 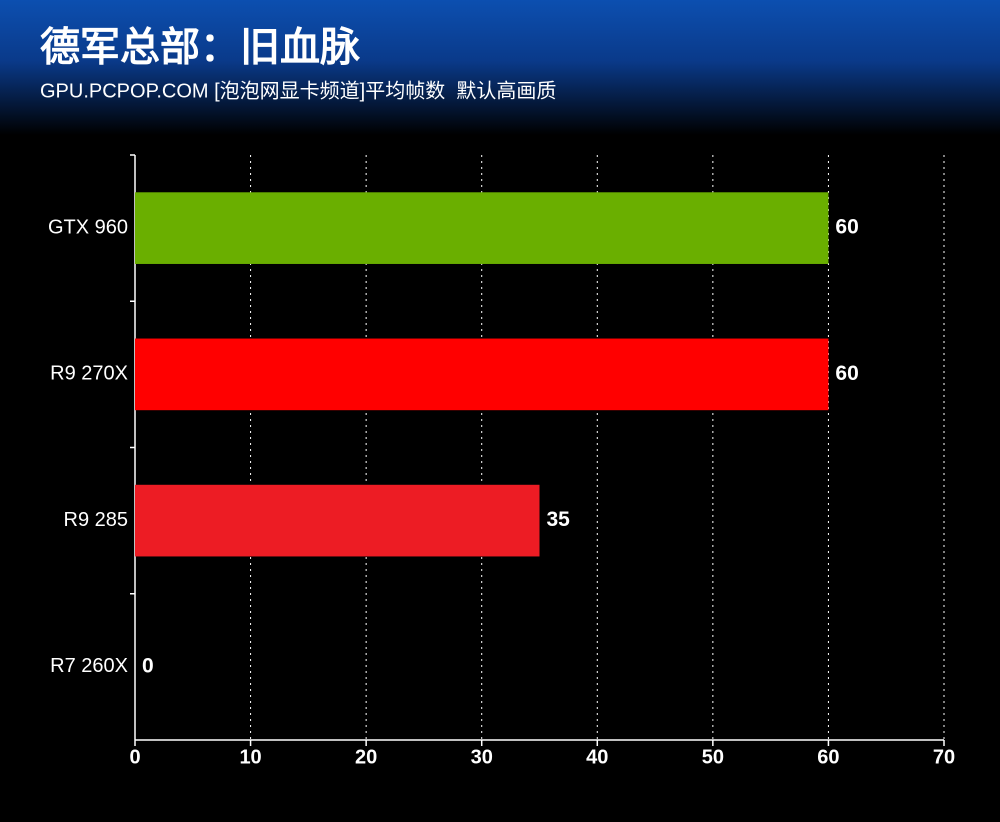 I want to click on x-tick-label: 50, so click(x=713, y=757).